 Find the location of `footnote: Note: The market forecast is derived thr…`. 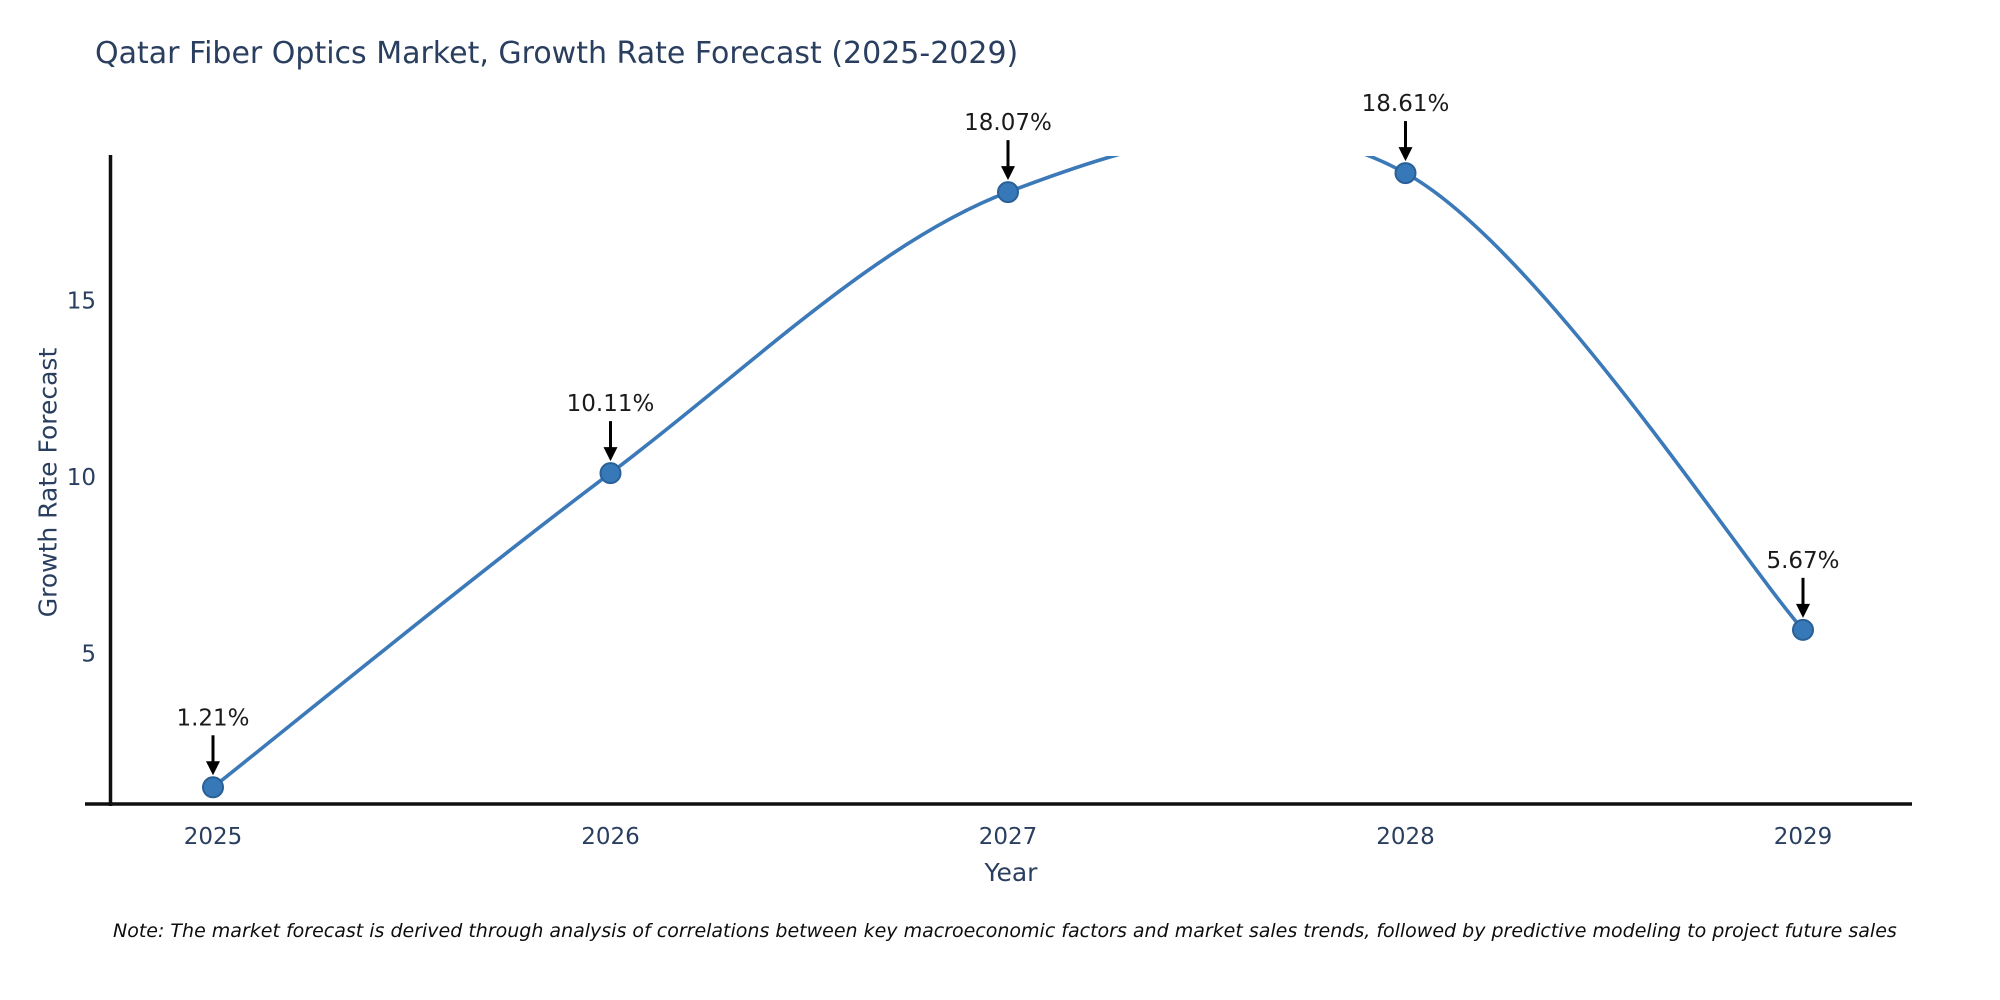

footnote: Note: The market forecast is derived thr… is located at coordinates (1005, 931).